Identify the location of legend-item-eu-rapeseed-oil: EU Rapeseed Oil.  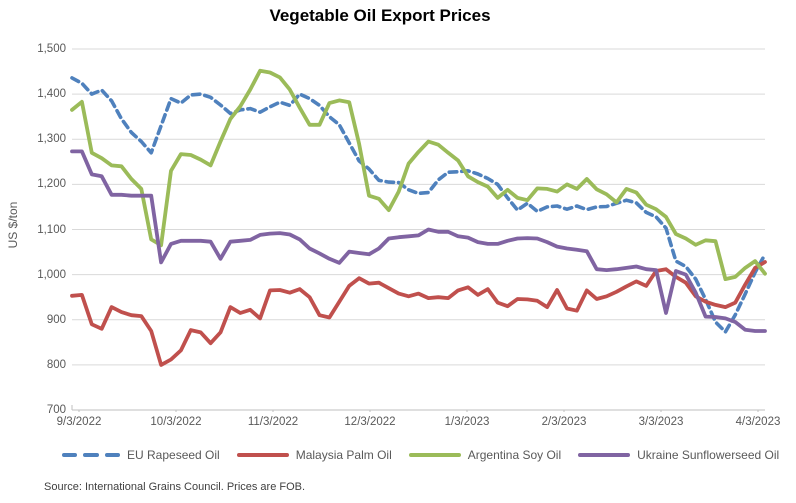
(141, 455).